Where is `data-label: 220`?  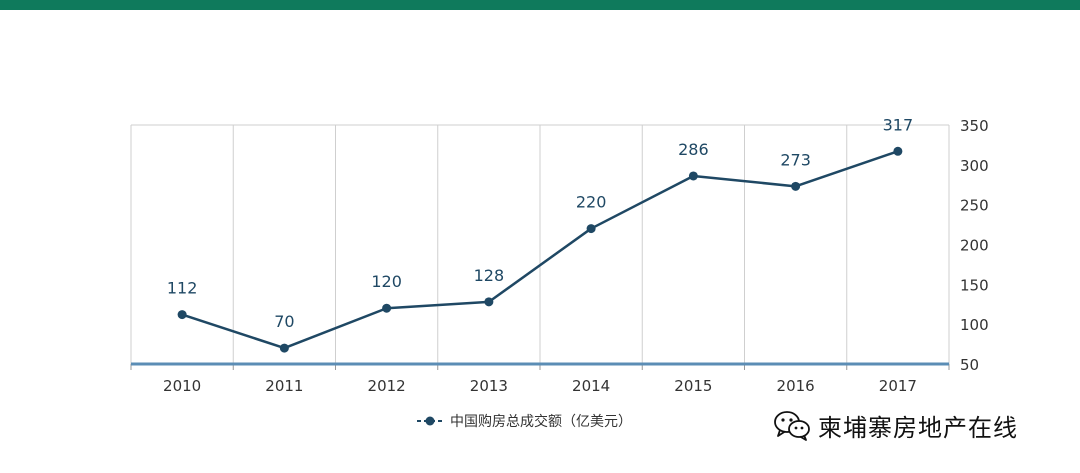 data-label: 220 is located at coordinates (591, 202).